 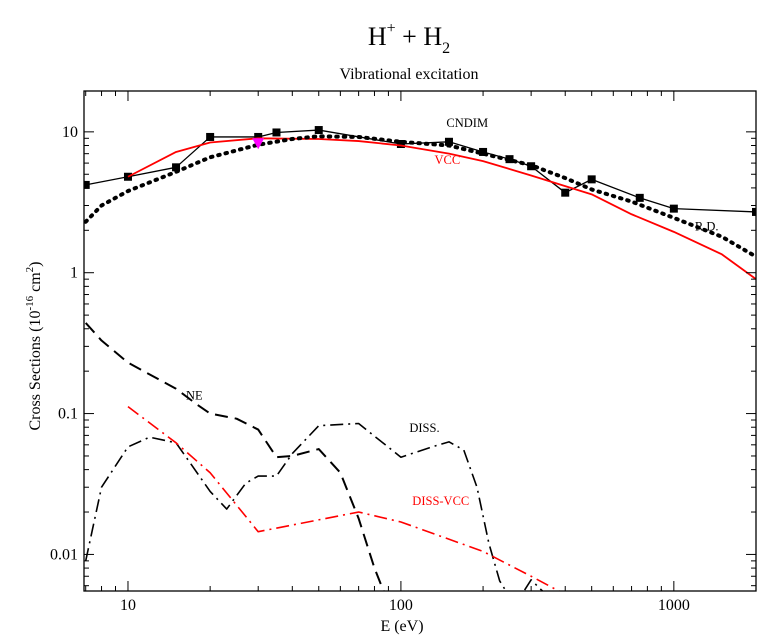 I want to click on y-title-mid: cm, so click(x=35, y=284).